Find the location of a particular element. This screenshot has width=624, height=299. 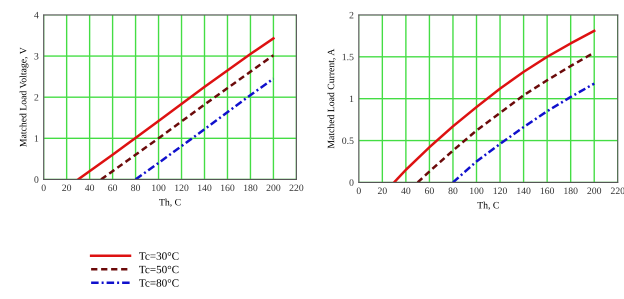

legend-label: Tc=80°C is located at coordinates (158, 283).